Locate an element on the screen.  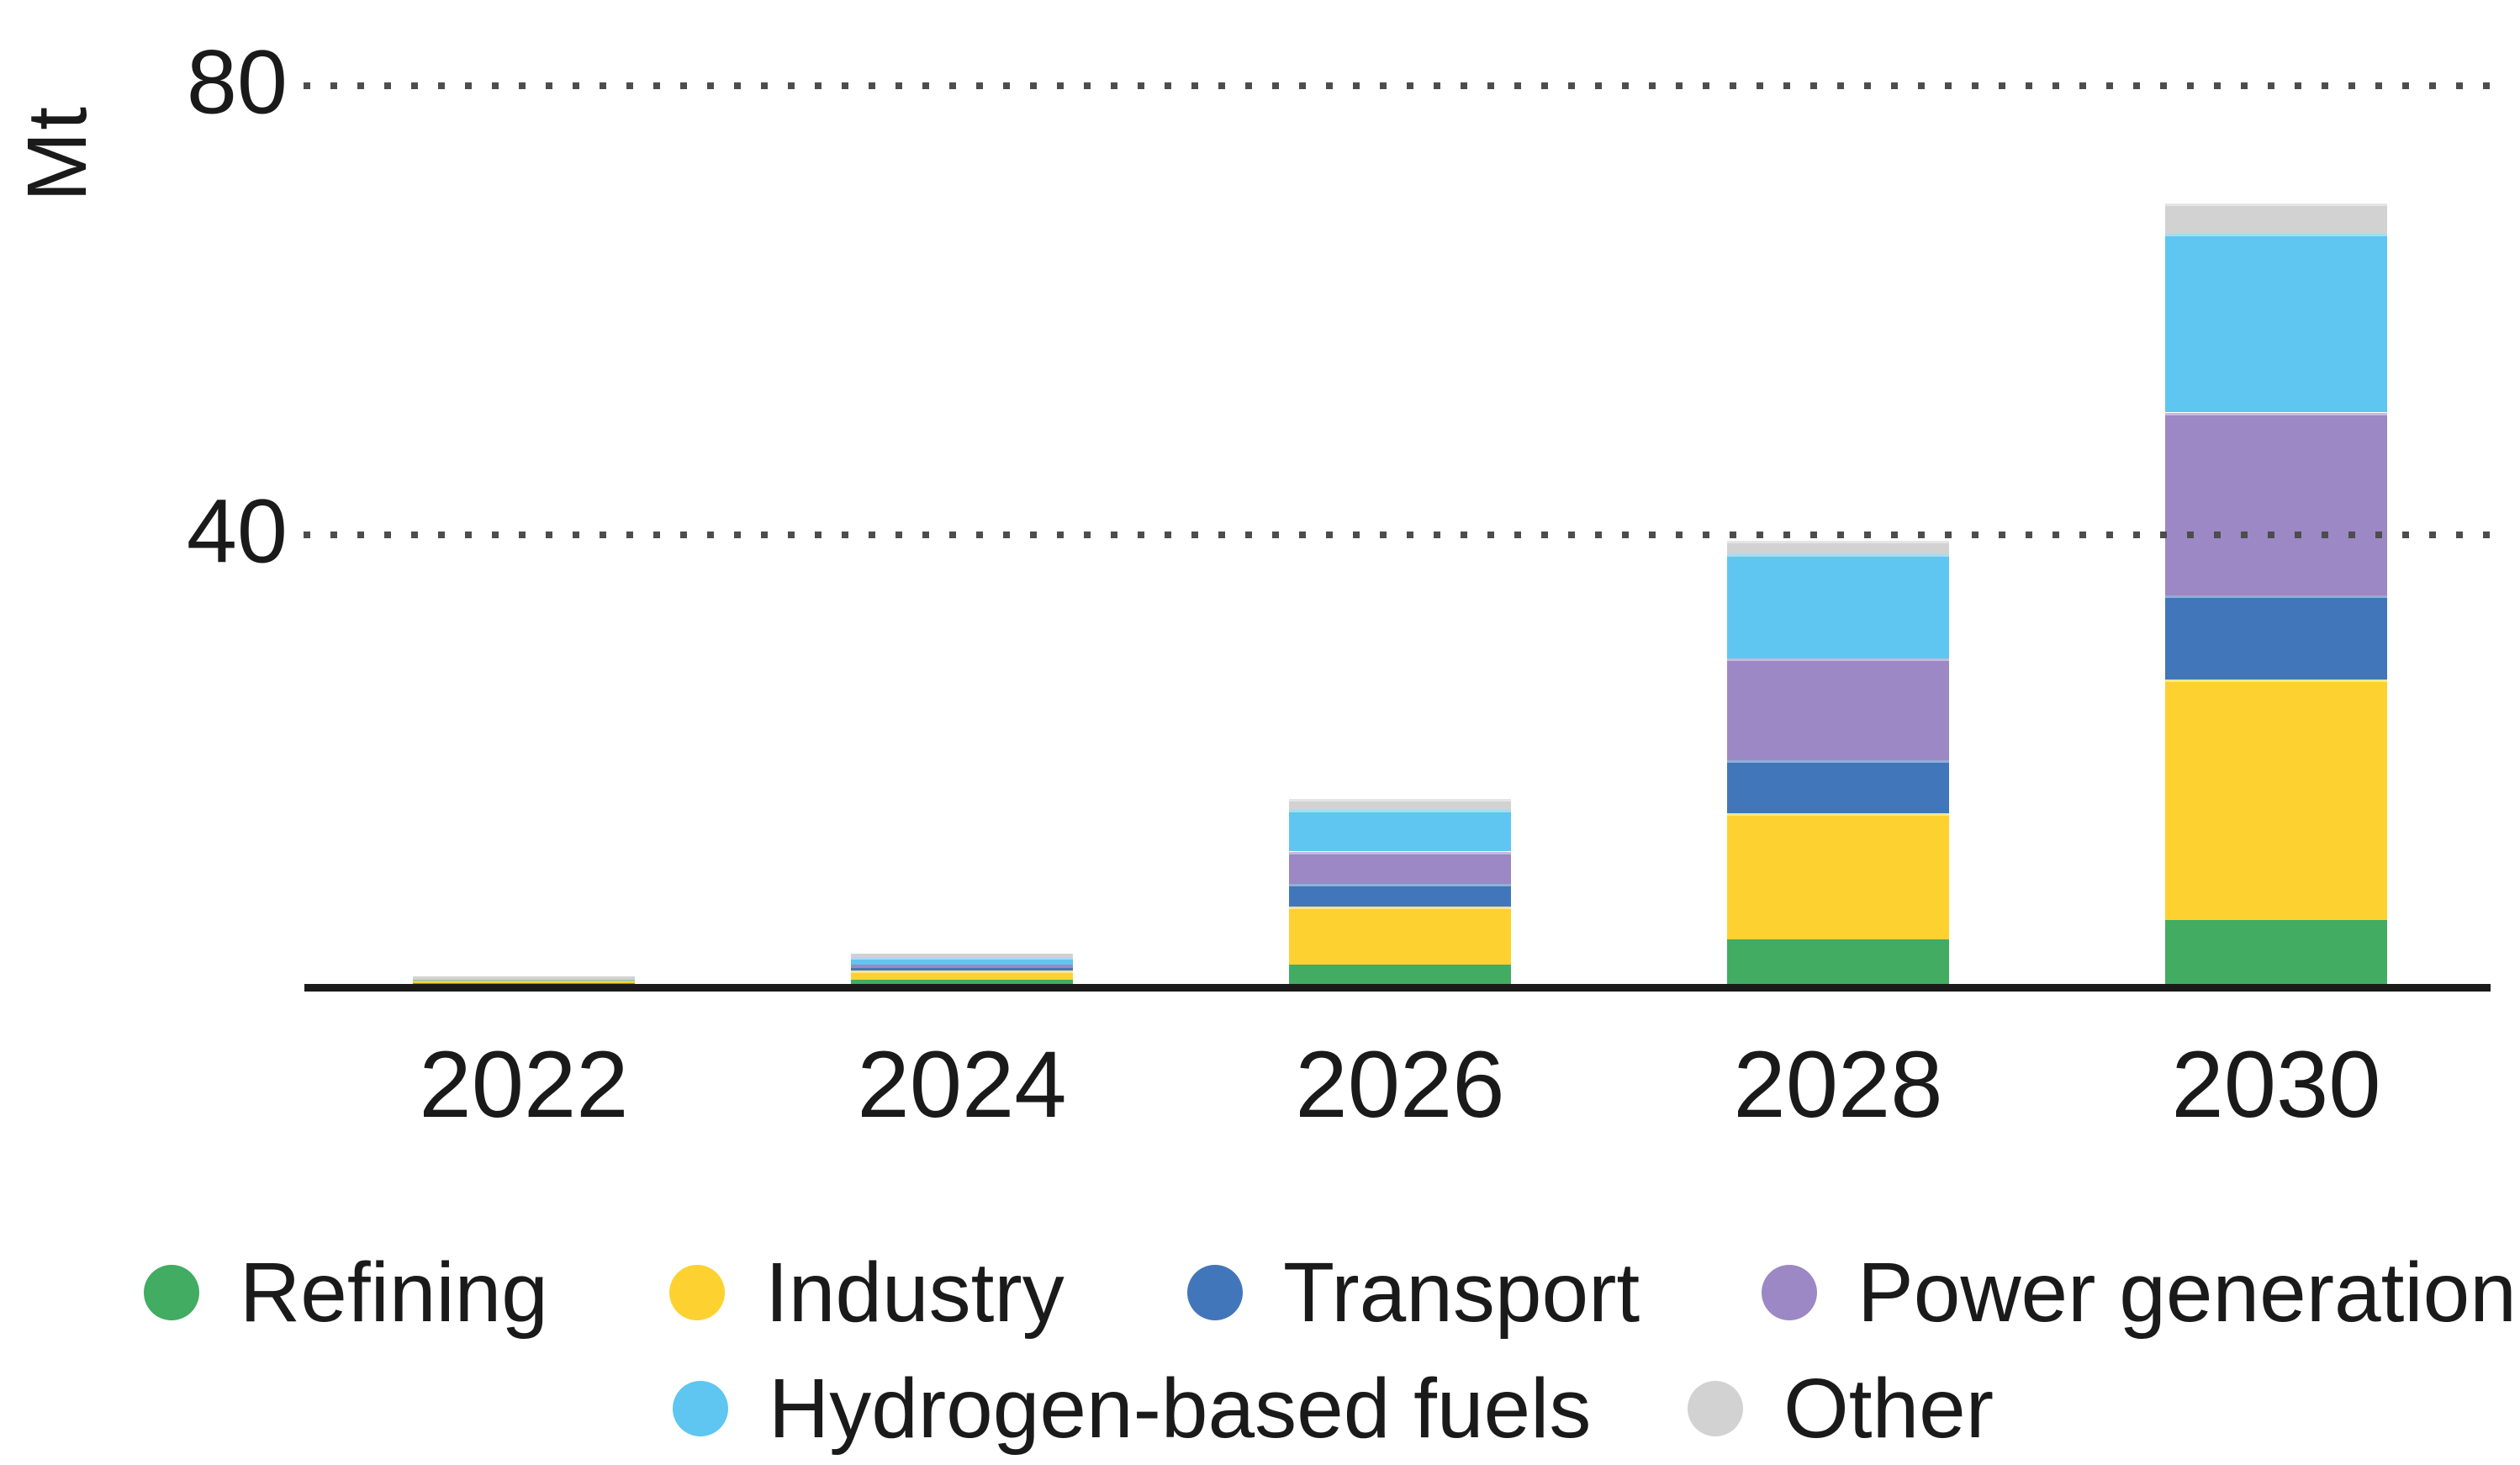
legend-label-refining: Refining is located at coordinates (394, 1293).